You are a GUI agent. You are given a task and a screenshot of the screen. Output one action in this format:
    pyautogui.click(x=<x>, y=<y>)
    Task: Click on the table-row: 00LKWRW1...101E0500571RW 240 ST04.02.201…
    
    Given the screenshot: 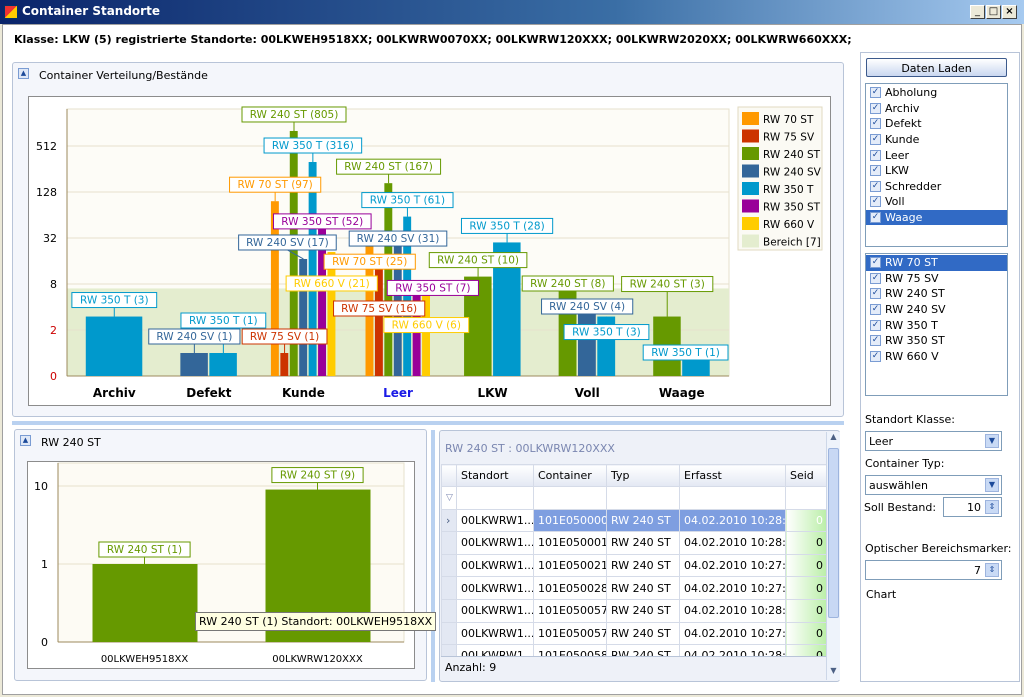 What is the action you would take?
    pyautogui.click(x=633, y=610)
    